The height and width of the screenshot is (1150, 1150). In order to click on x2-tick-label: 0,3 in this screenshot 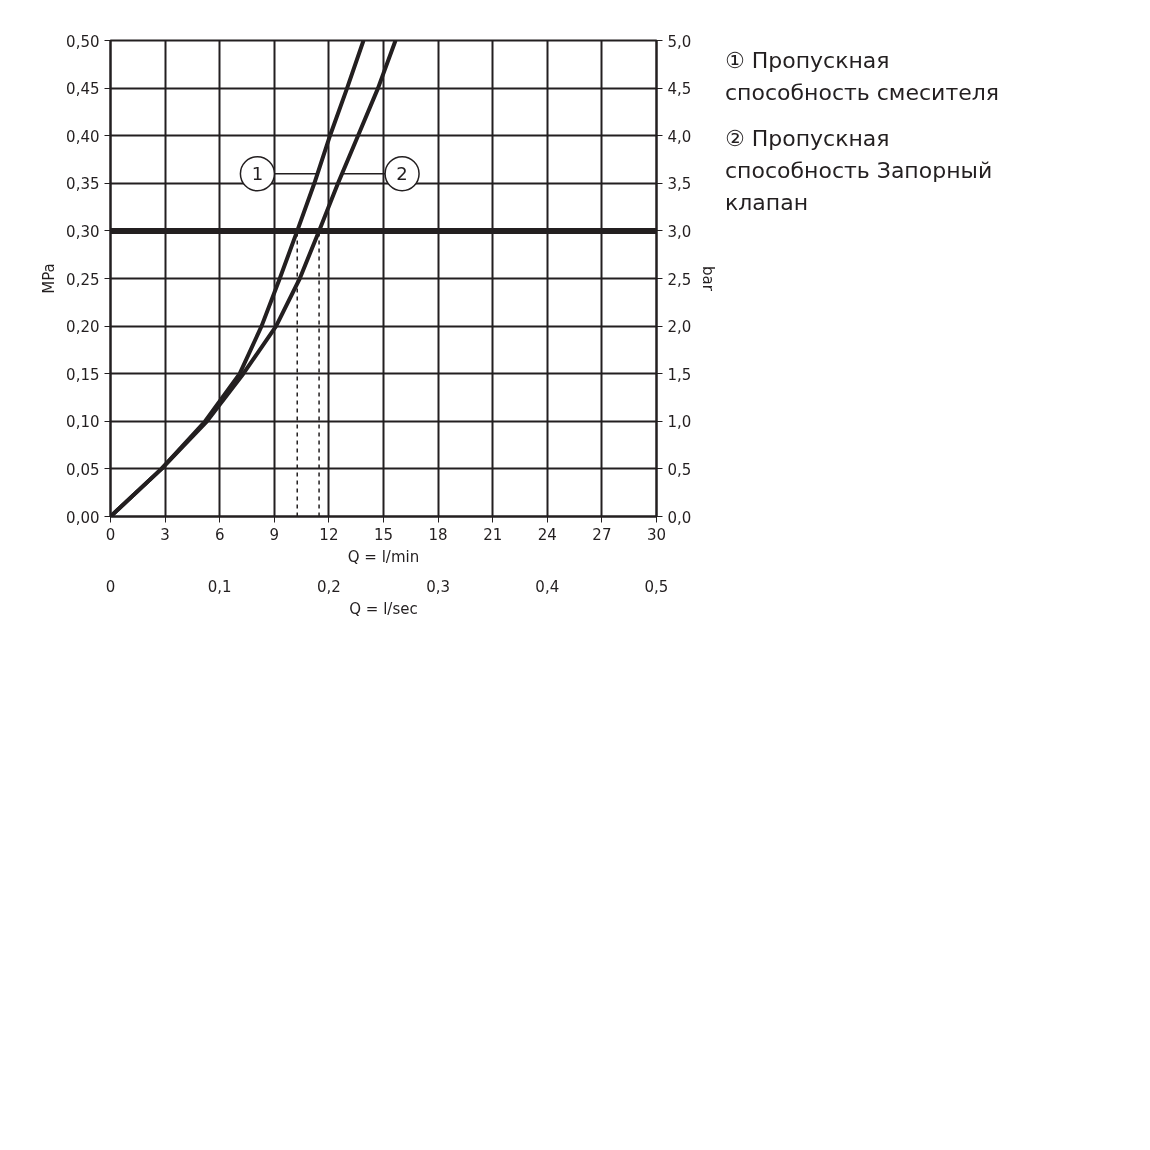, I will do `click(438, 586)`.